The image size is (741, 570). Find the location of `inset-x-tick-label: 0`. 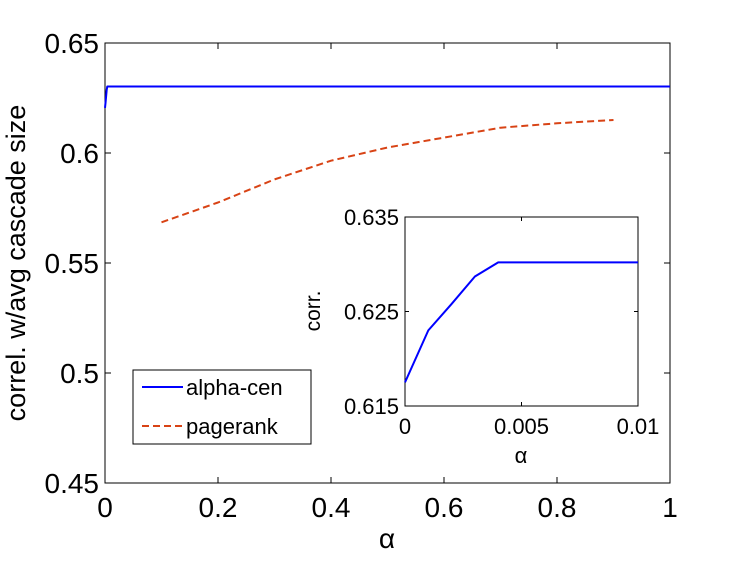

inset-x-tick-label: 0 is located at coordinates (405, 426).